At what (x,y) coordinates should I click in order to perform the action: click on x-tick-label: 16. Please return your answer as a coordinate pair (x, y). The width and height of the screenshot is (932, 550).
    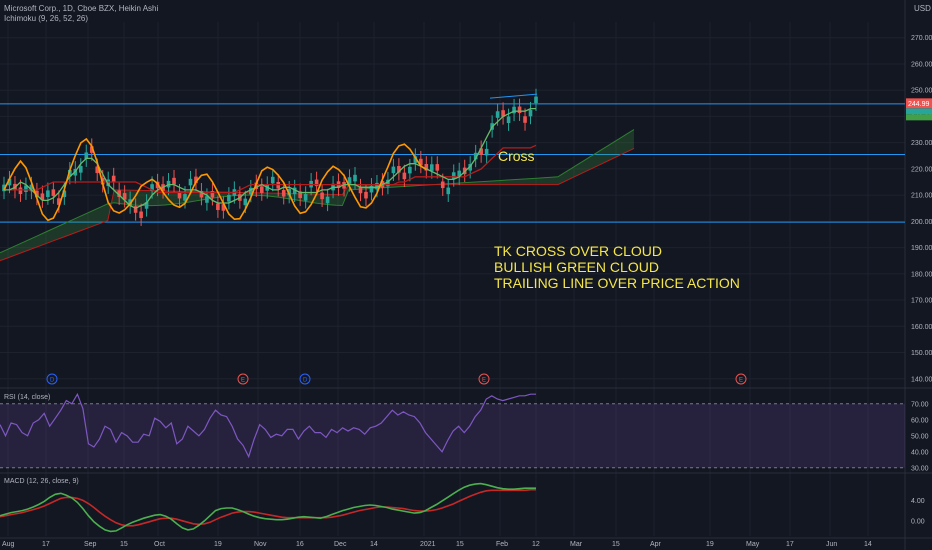
    Looking at the image, I should click on (300, 544).